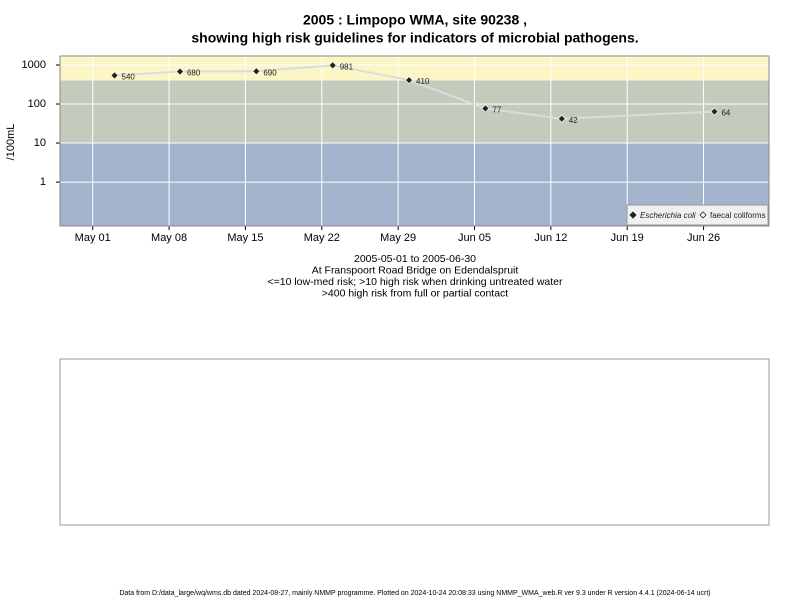 The image size is (800, 600). I want to click on y-tick-label: 1000, so click(34, 65).